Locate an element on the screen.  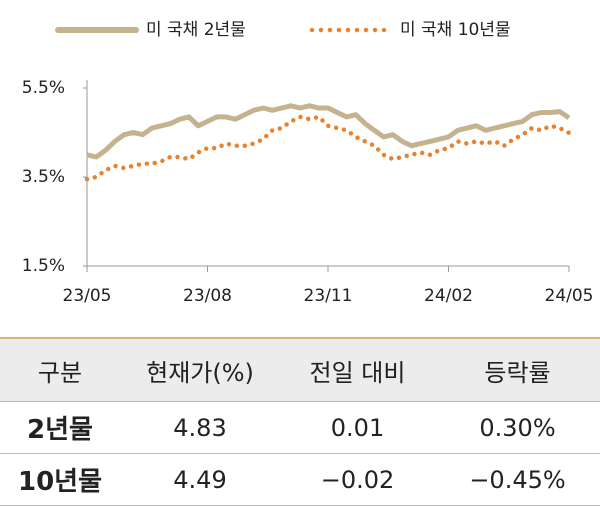
legend-label: 미 국채 2년물 is located at coordinates (196, 30).